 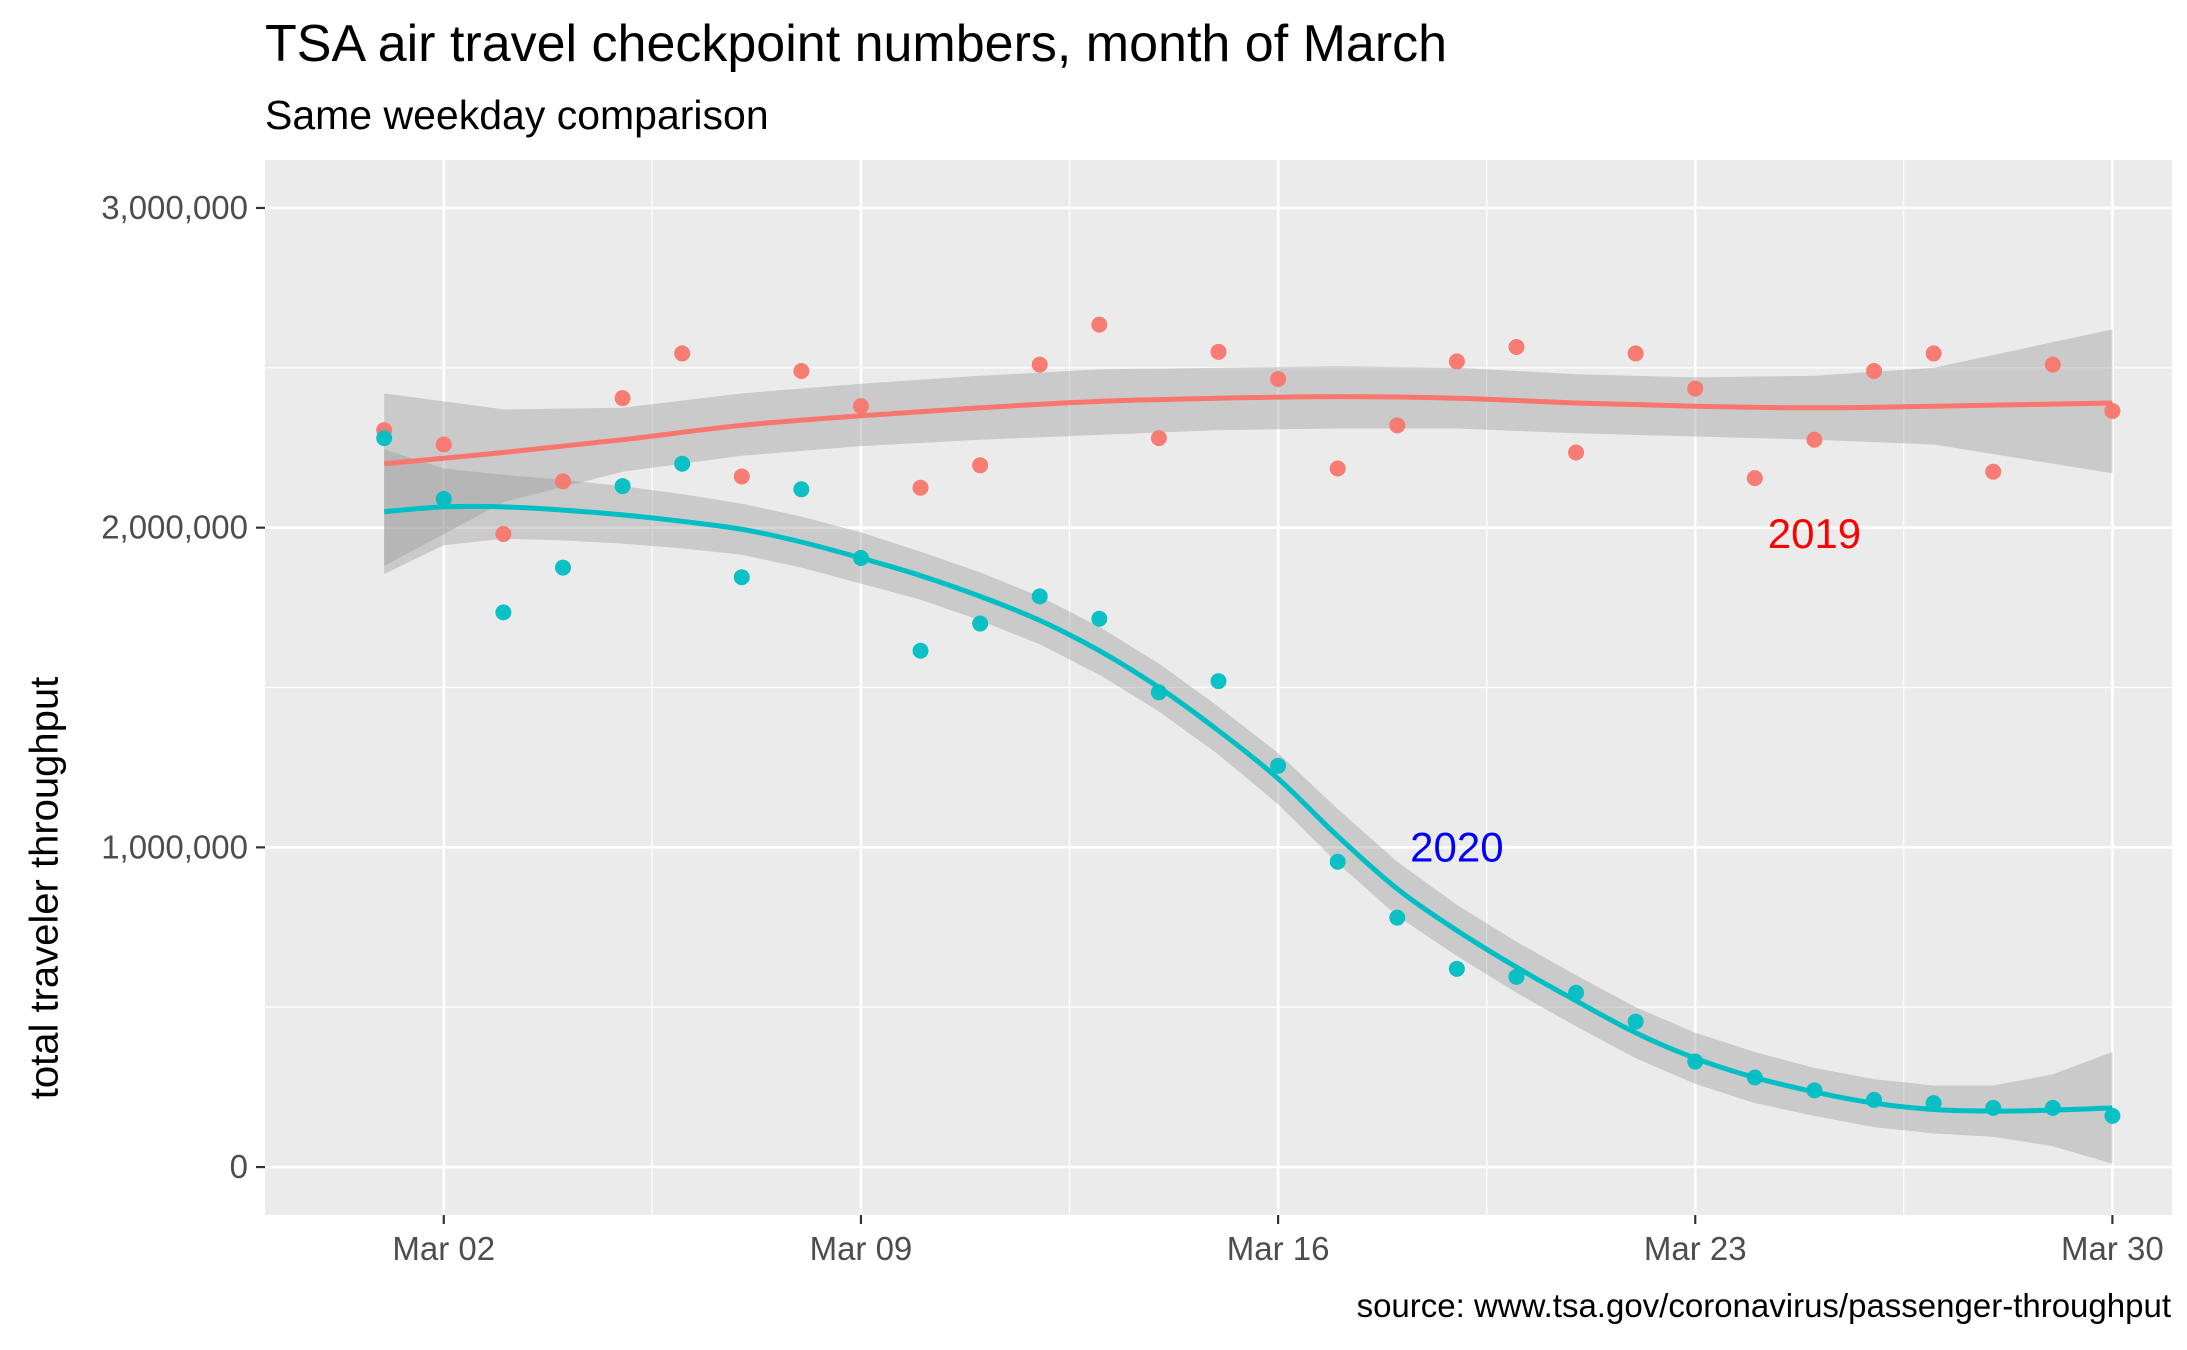 I want to click on y-tick-label: 1,000,000, so click(x=174, y=846).